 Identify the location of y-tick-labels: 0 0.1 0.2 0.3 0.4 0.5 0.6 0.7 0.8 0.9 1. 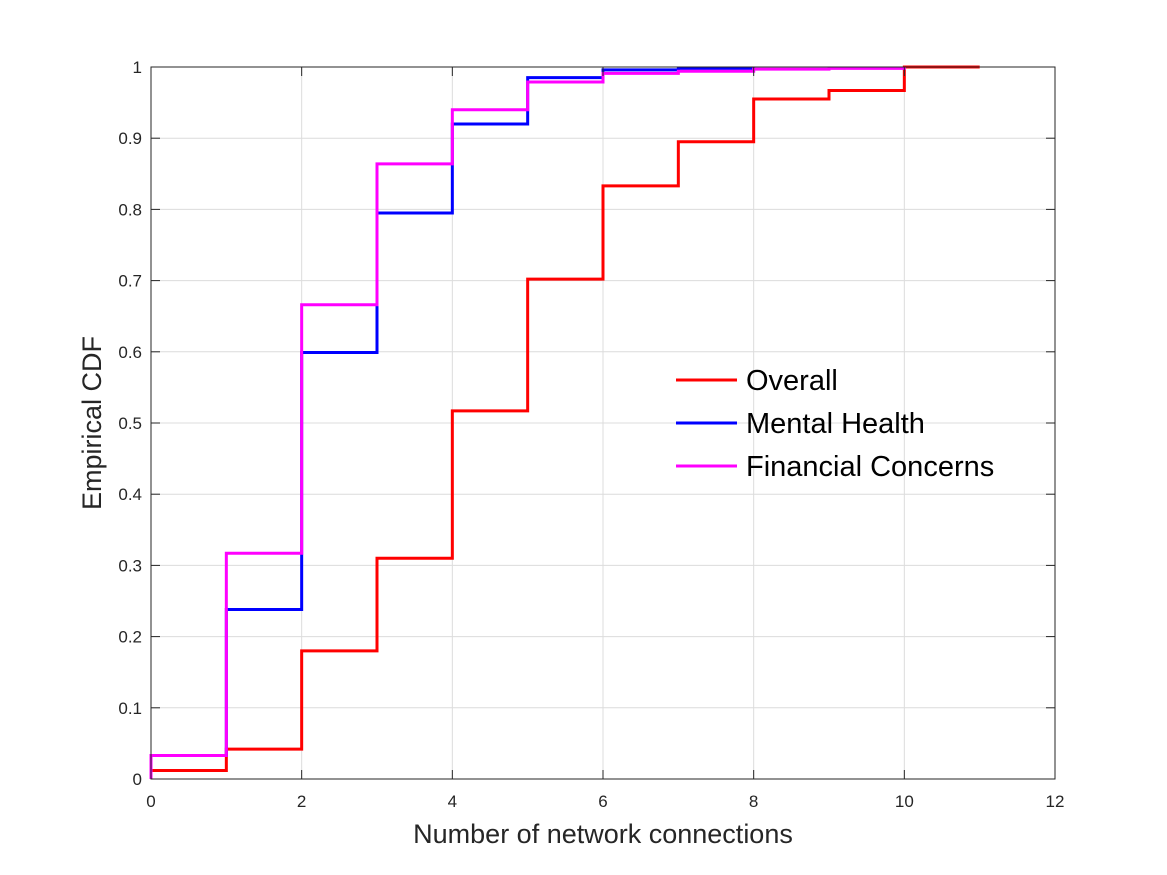
(130, 423).